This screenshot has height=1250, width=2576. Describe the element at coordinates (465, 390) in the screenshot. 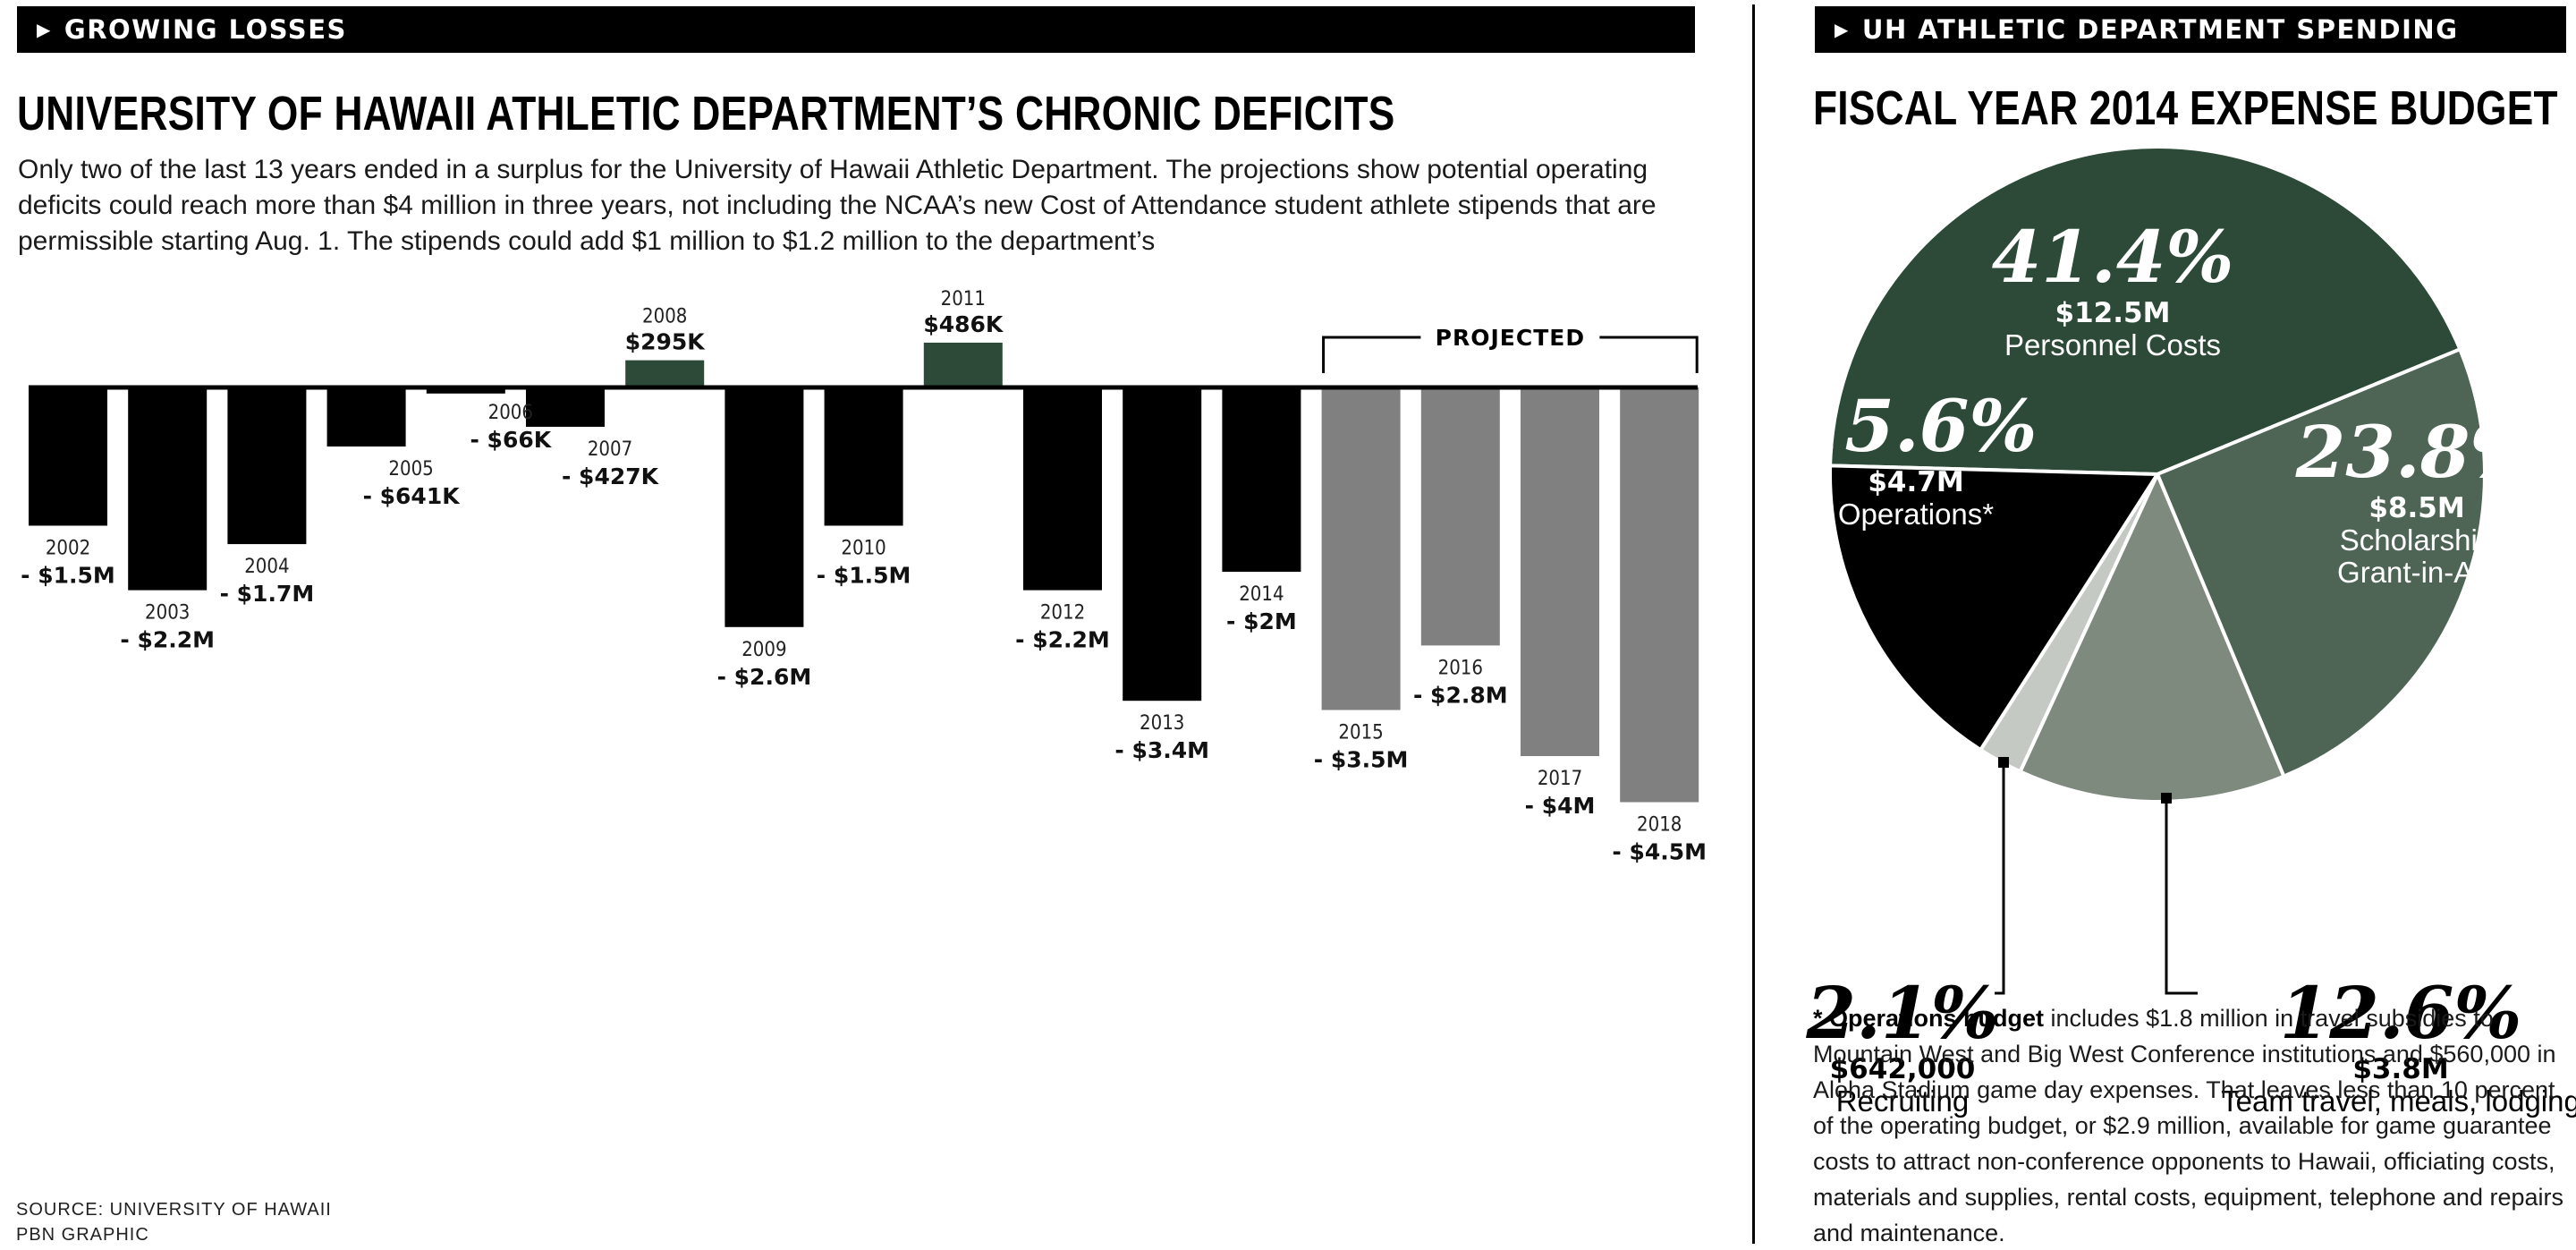

I see `bar-2006` at that location.